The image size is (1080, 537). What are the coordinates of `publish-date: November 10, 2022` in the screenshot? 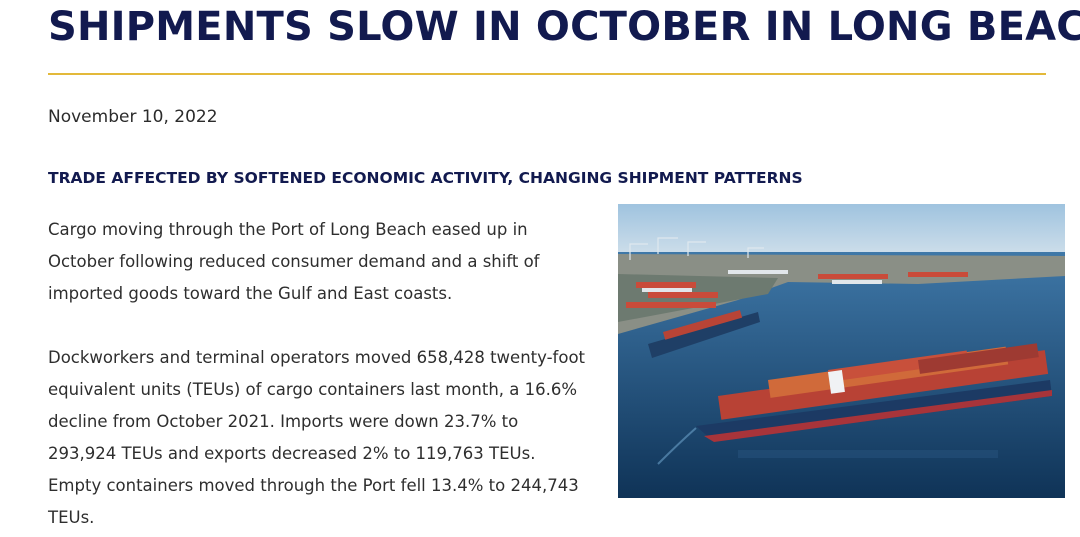 It's located at (133, 117).